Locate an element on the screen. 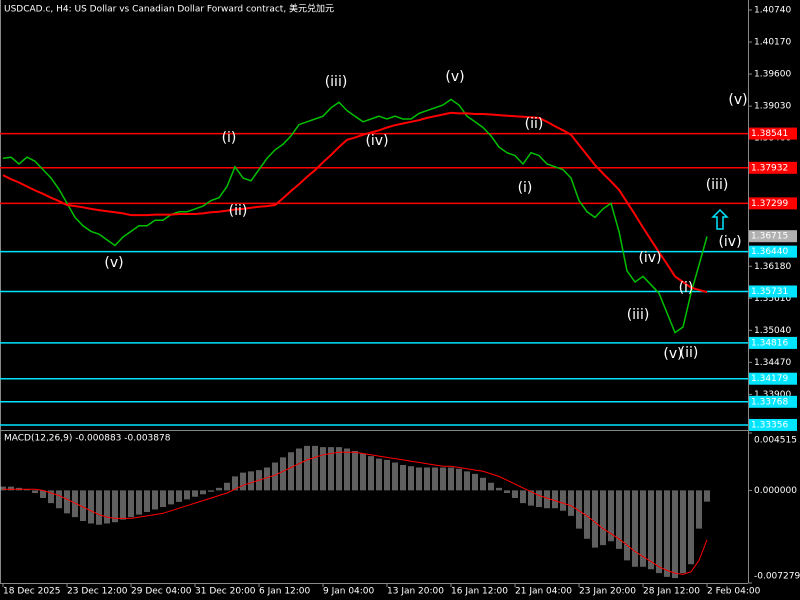 The image size is (800, 600). y-tick-label: 1.40740 is located at coordinates (772, 11).